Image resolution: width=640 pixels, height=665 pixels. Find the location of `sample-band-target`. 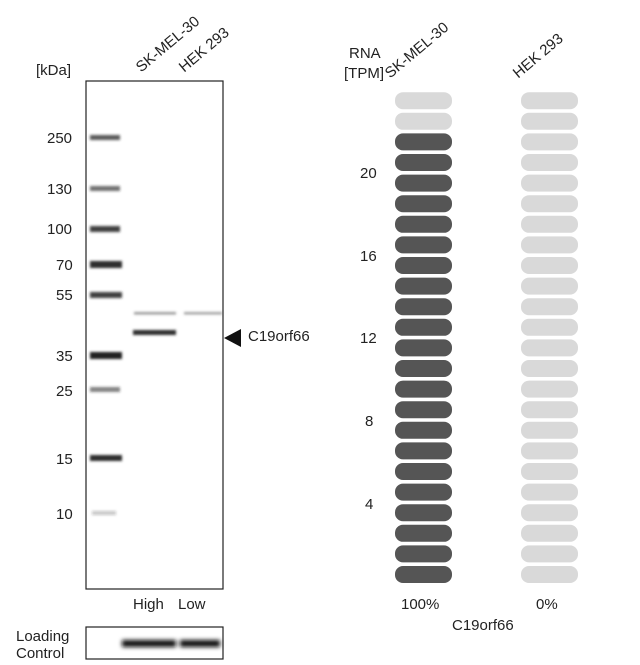

sample-band-target is located at coordinates (154, 332).